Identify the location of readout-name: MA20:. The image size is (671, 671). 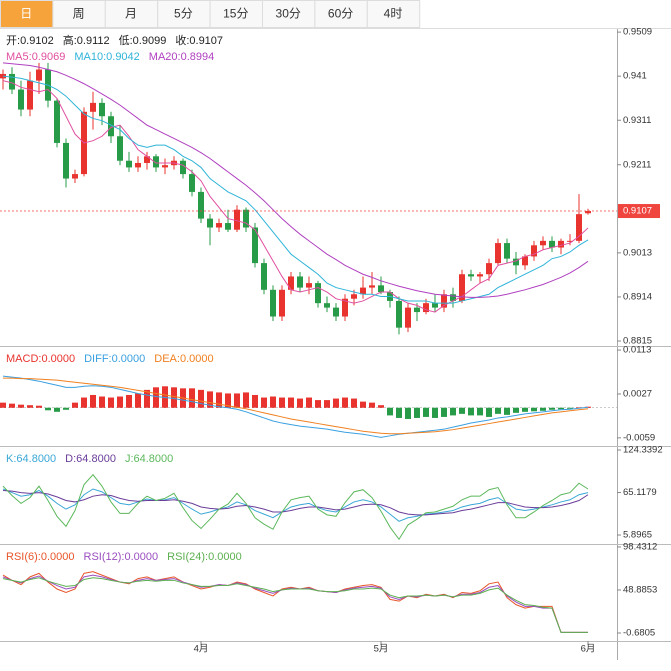
(165, 57).